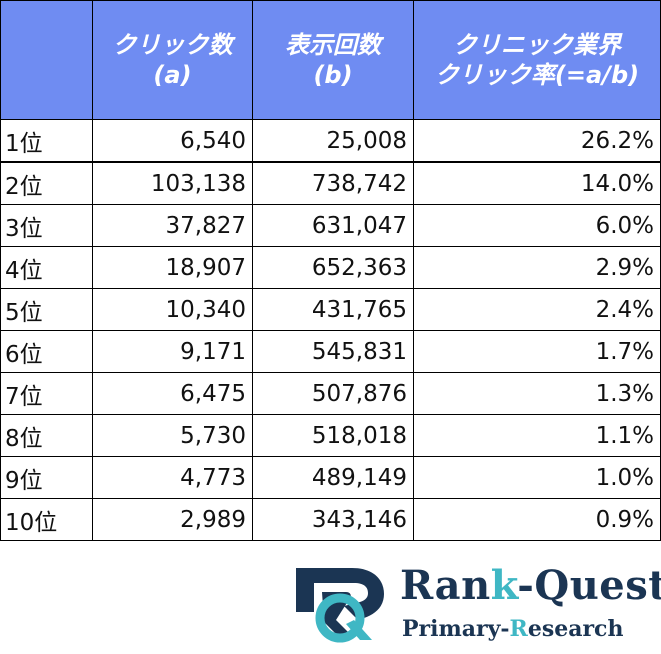 The image size is (661, 654). Describe the element at coordinates (333, 519) in the screenshot. I see `impressions-cell: 343,146` at that location.